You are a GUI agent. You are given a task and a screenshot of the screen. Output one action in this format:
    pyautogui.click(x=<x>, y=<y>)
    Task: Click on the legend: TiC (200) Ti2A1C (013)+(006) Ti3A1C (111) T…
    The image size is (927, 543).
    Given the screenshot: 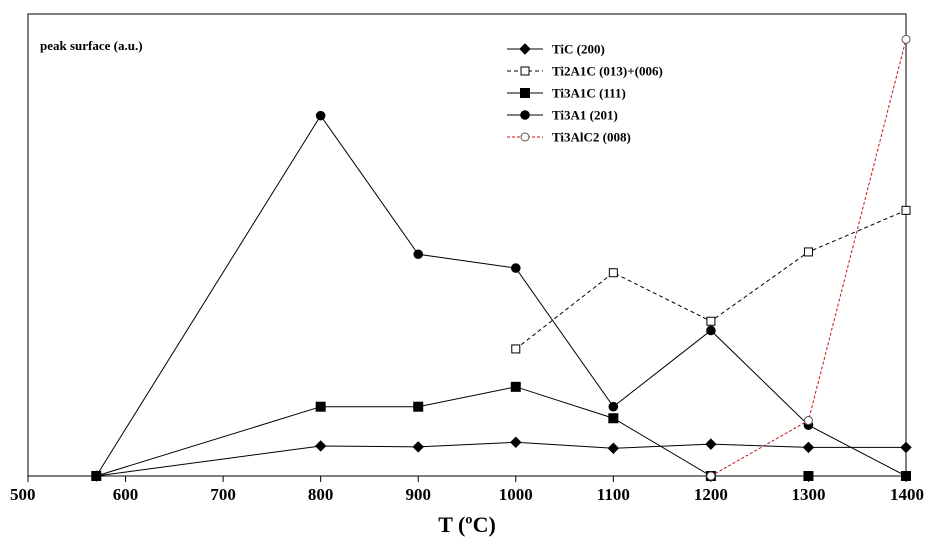 What is the action you would take?
    pyautogui.click(x=585, y=93)
    